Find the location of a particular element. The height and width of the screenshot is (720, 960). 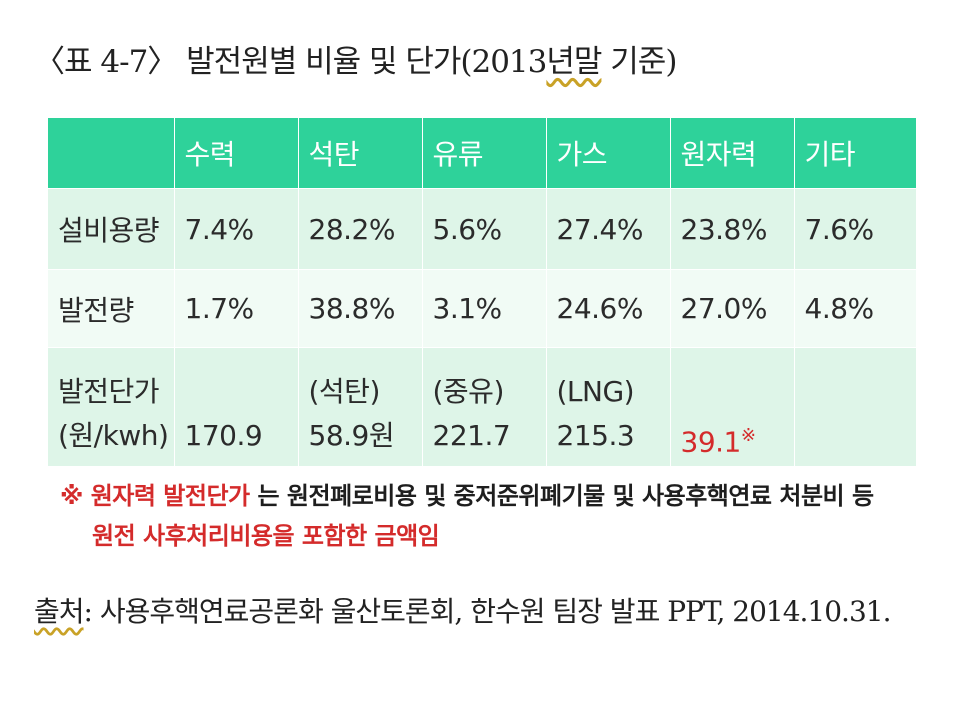

header-row: 수력 석탄 유류 가스 원자력 기타 is located at coordinates (482, 153).